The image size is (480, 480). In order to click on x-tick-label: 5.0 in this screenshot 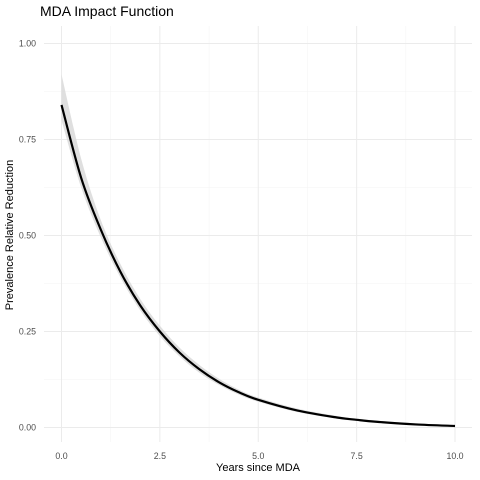, I will do `click(258, 456)`.